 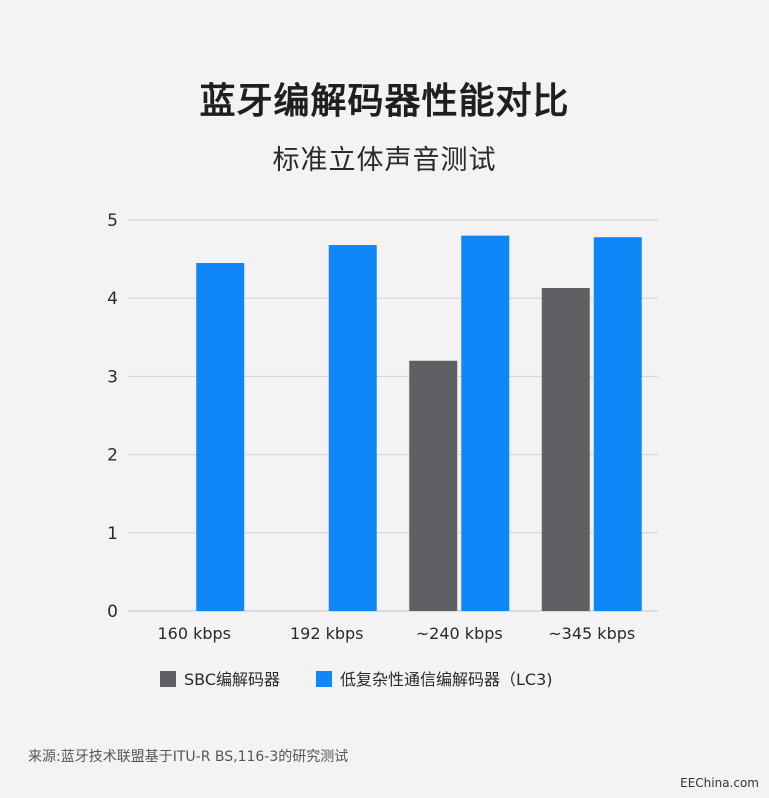 I want to click on x-tick-label: ~345 kbps, so click(x=591, y=633).